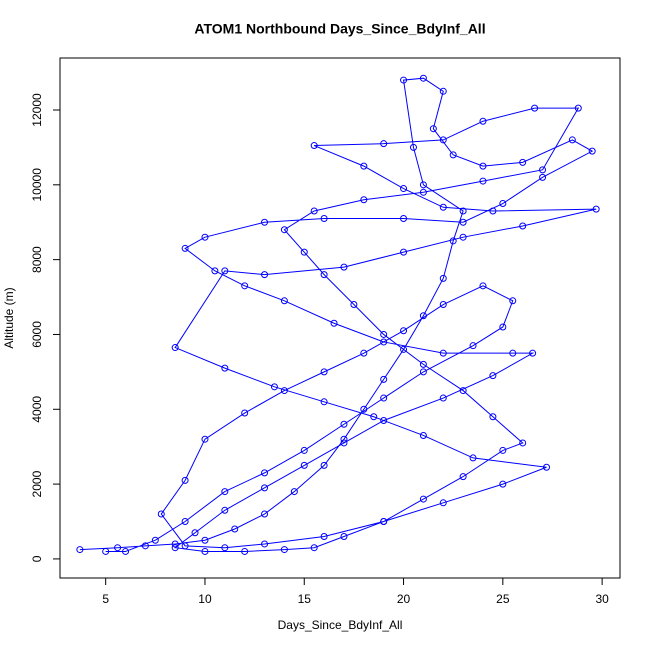  What do you see at coordinates (602, 599) in the screenshot?
I see `x-tick-label: 30` at bounding box center [602, 599].